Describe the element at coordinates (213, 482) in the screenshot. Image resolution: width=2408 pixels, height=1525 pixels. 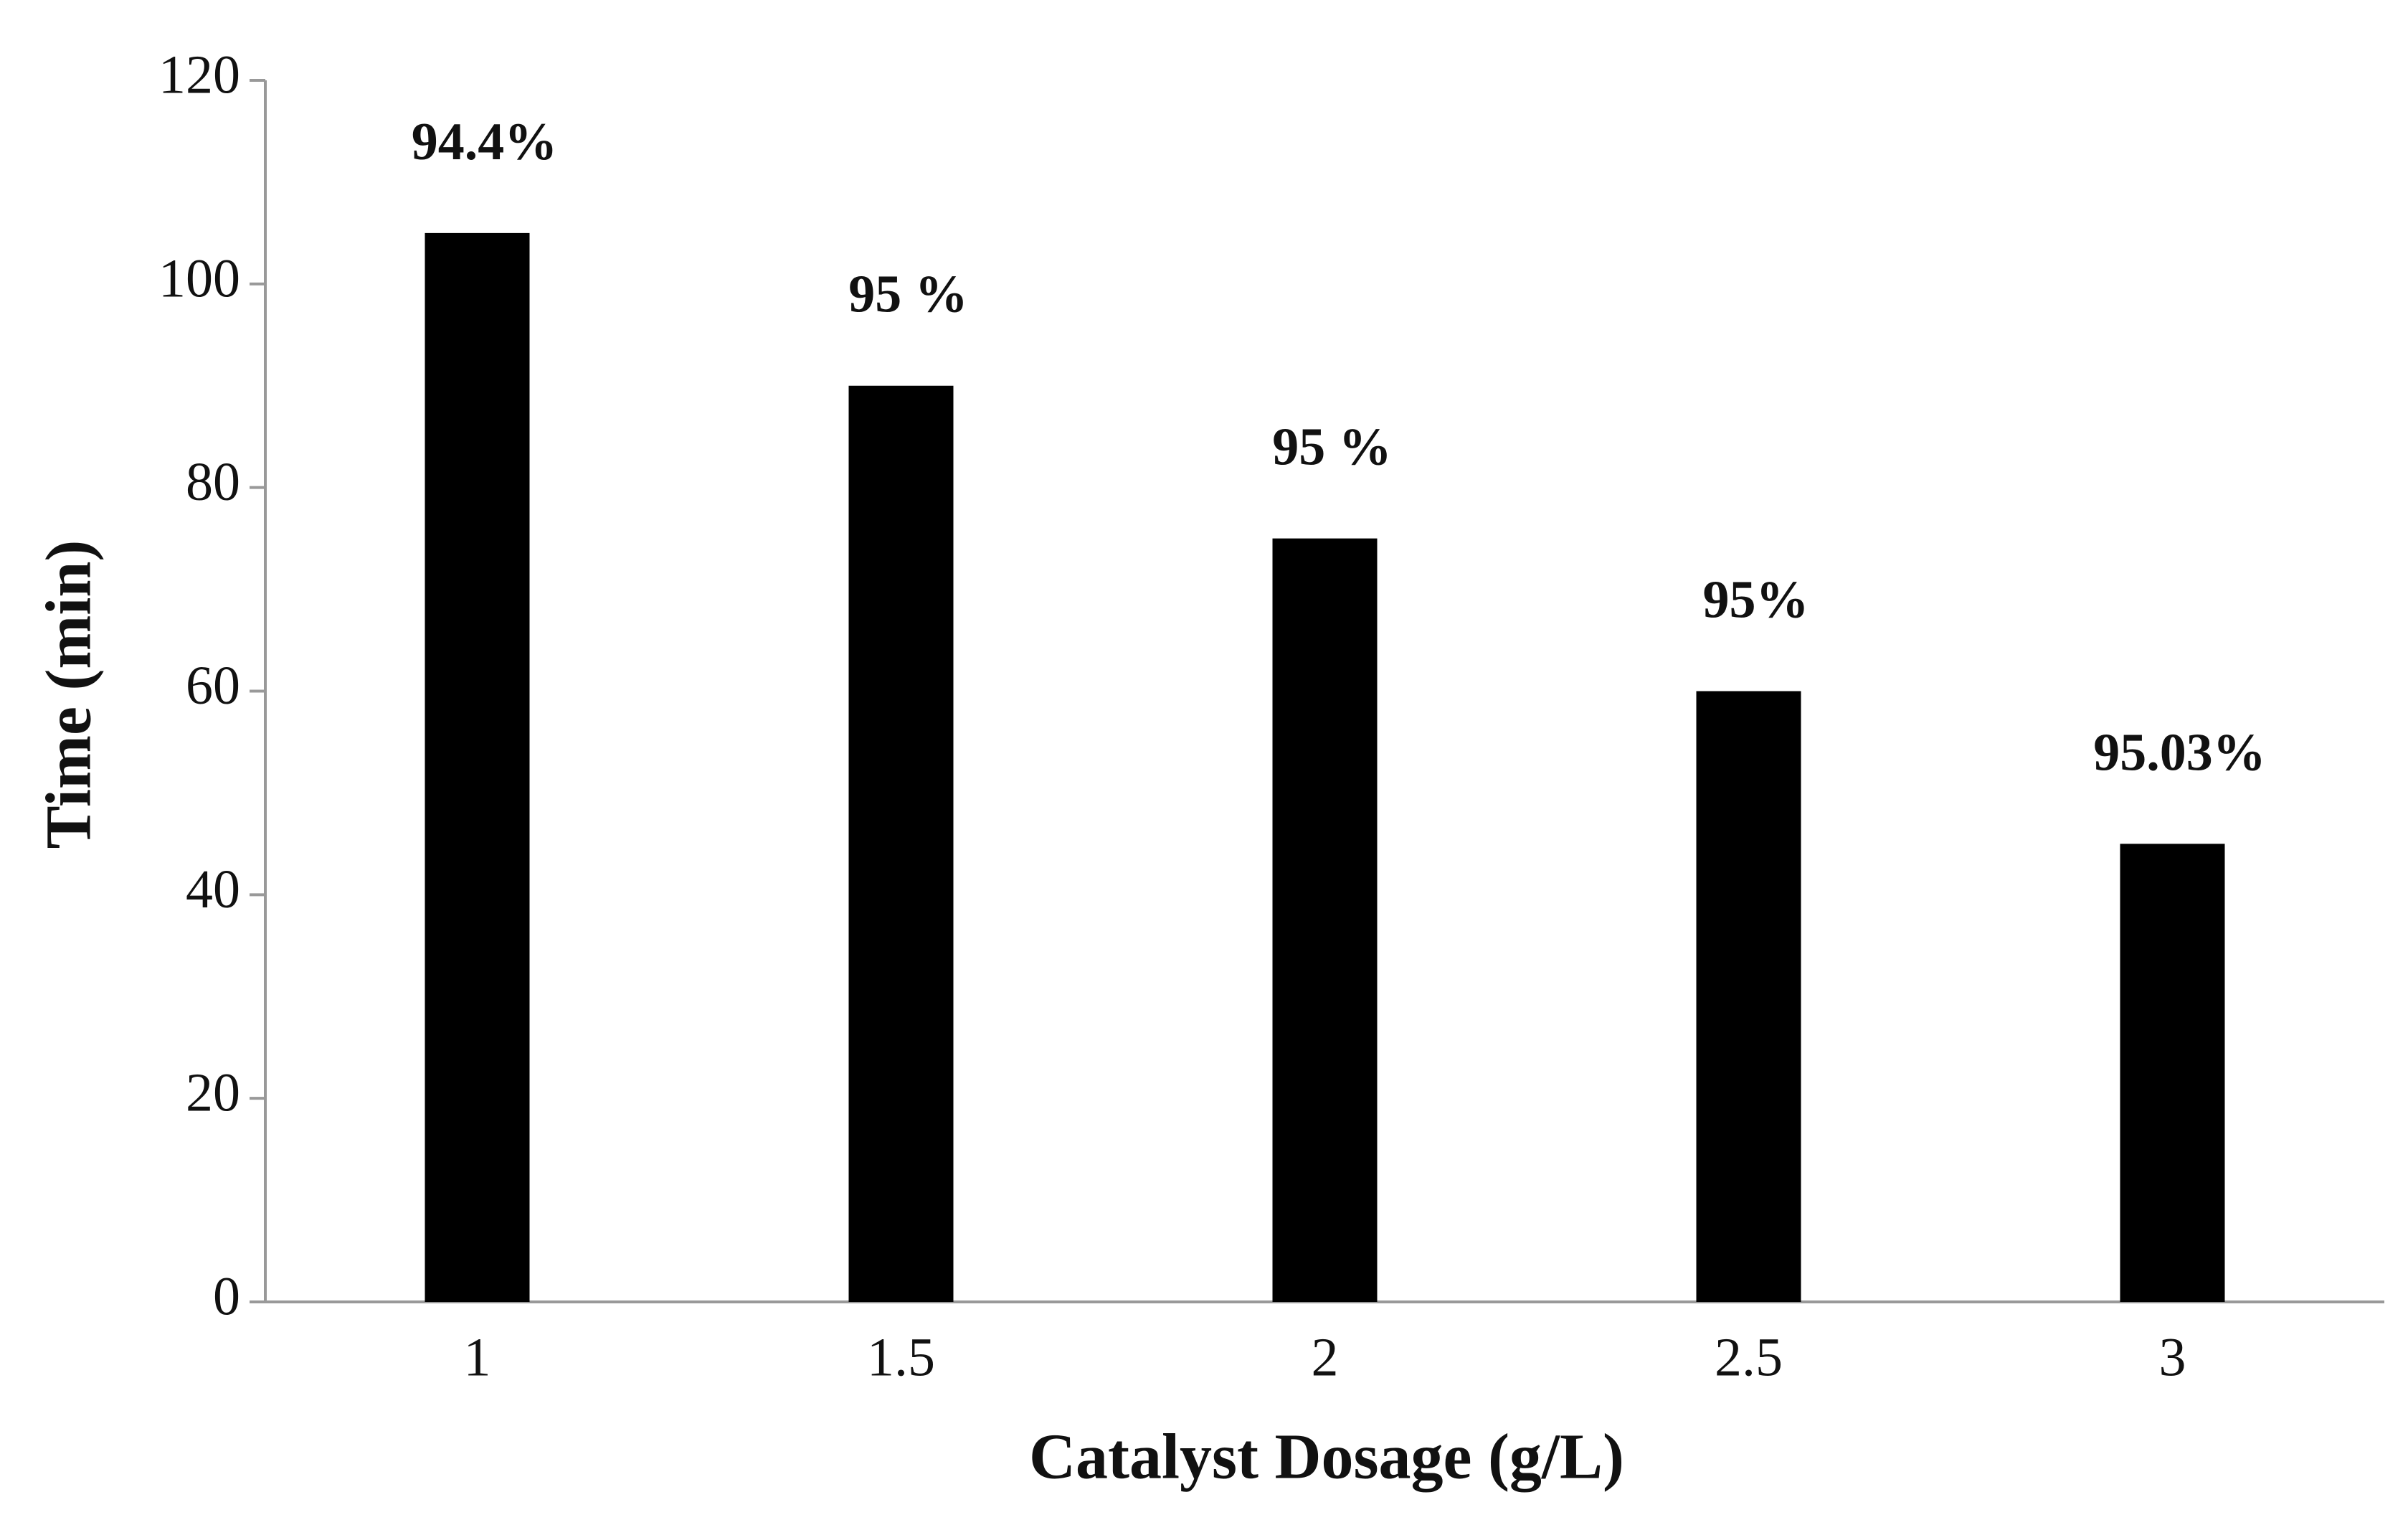
I see `y-tick-label: 80` at that location.